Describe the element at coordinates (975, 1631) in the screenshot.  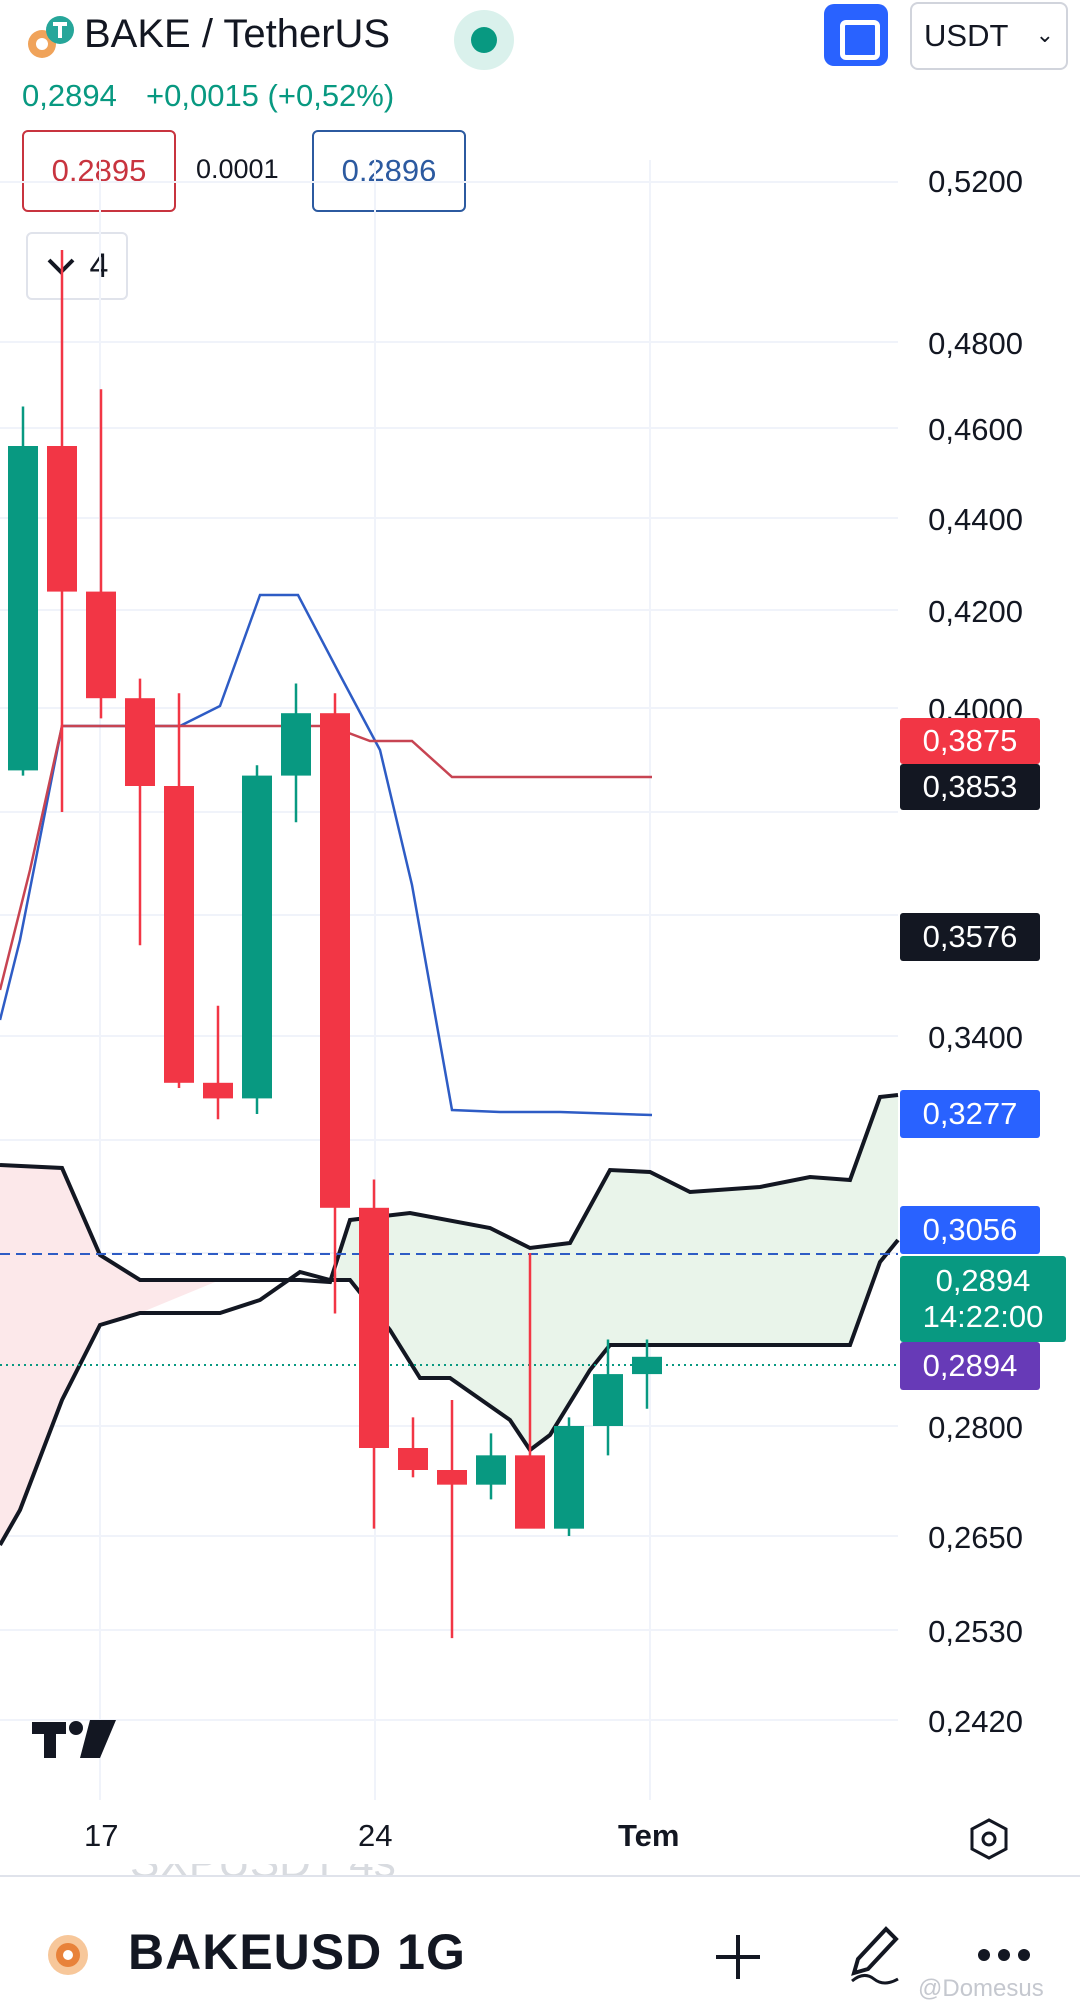
I see `price-axis-label: 0,2530` at that location.